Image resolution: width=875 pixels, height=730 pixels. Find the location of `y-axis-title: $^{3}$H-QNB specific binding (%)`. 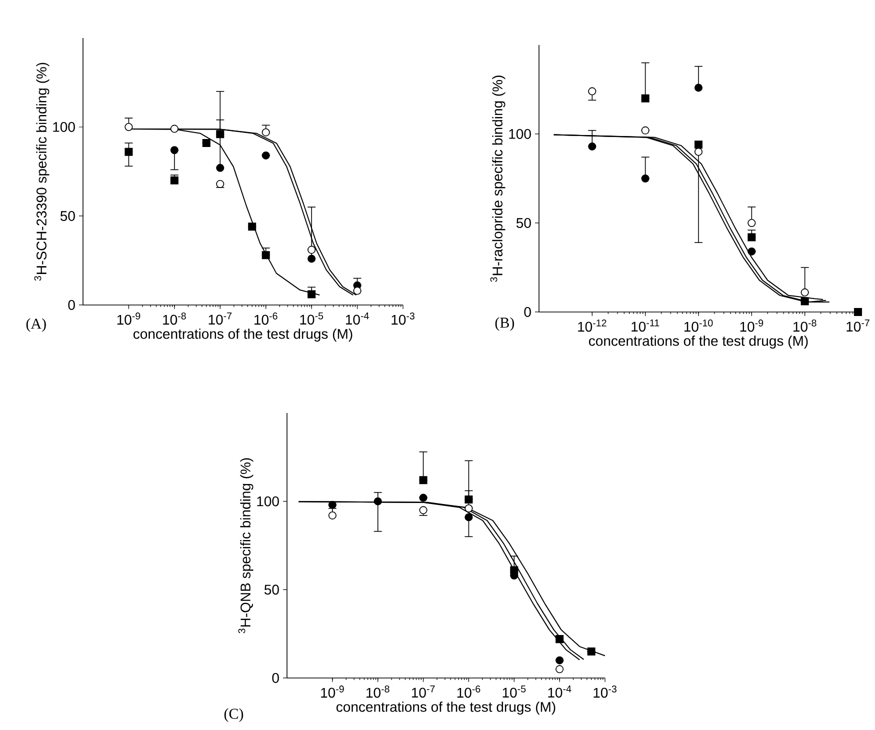

y-axis-title: $^{3}$H-QNB specific binding (%) is located at coordinates (246, 546).